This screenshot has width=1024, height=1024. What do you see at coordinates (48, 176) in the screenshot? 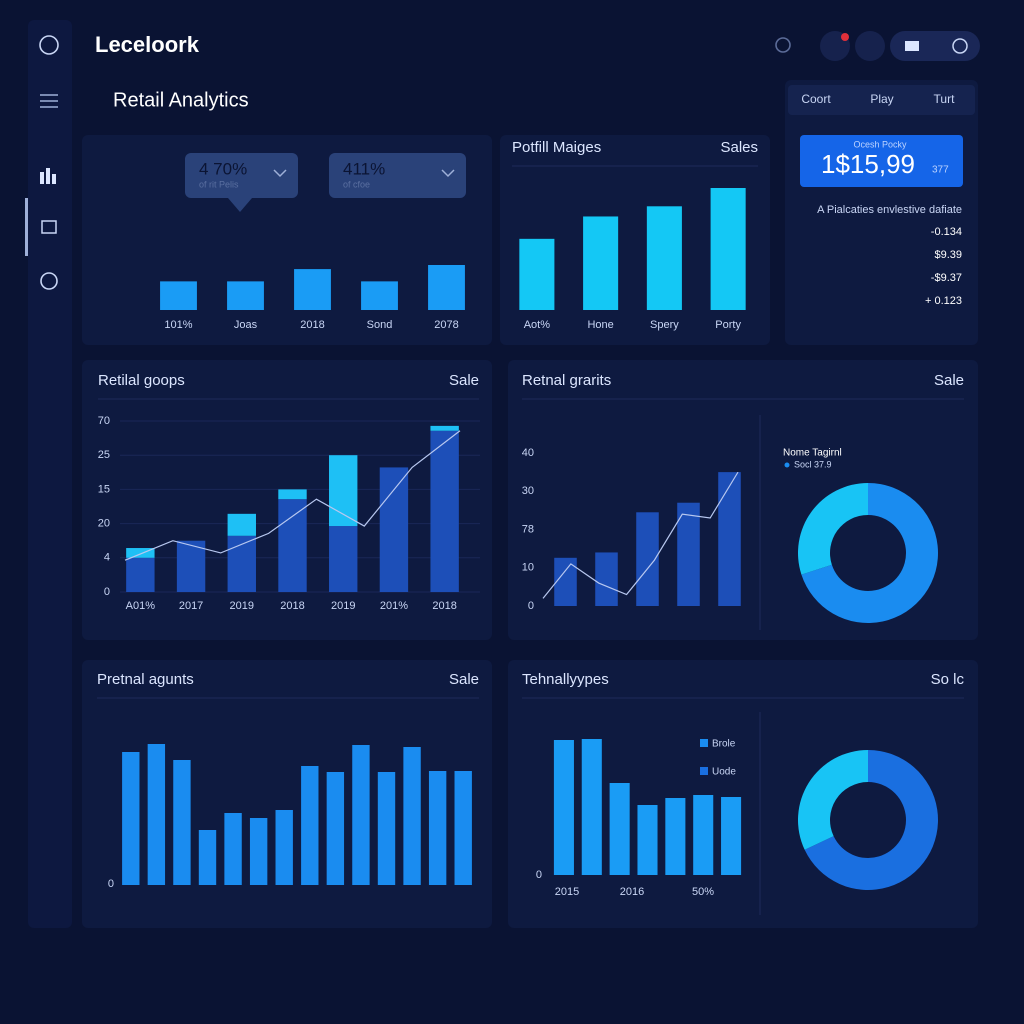
I see `chart-icon` at bounding box center [48, 176].